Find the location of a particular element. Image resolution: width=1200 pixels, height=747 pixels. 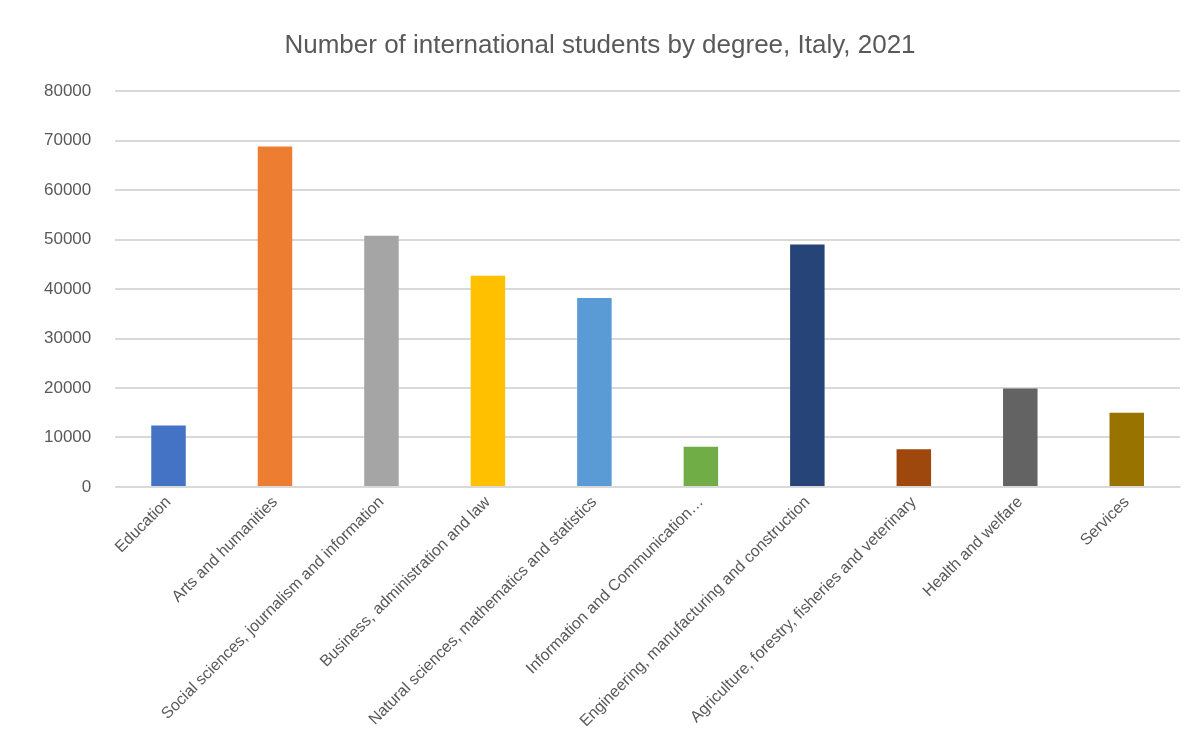

y-tick-label: 50000 is located at coordinates (67, 239).